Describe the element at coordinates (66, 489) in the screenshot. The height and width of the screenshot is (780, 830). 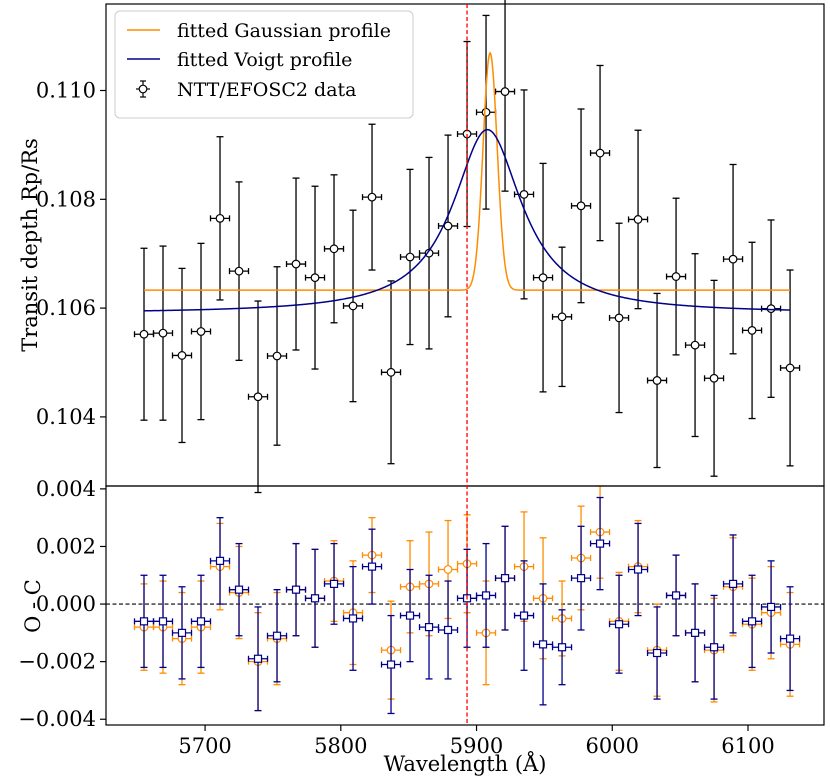
I see `y-tick-label: 0.004` at that location.